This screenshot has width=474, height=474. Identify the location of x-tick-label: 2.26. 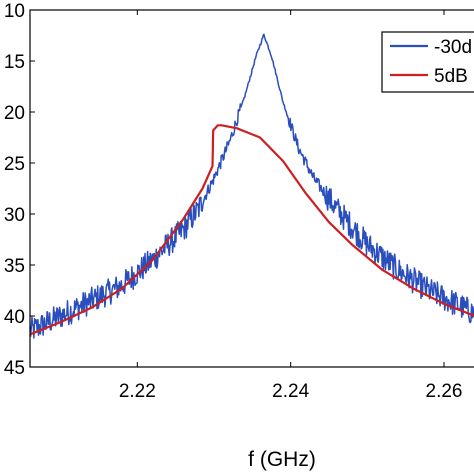
(444, 391).